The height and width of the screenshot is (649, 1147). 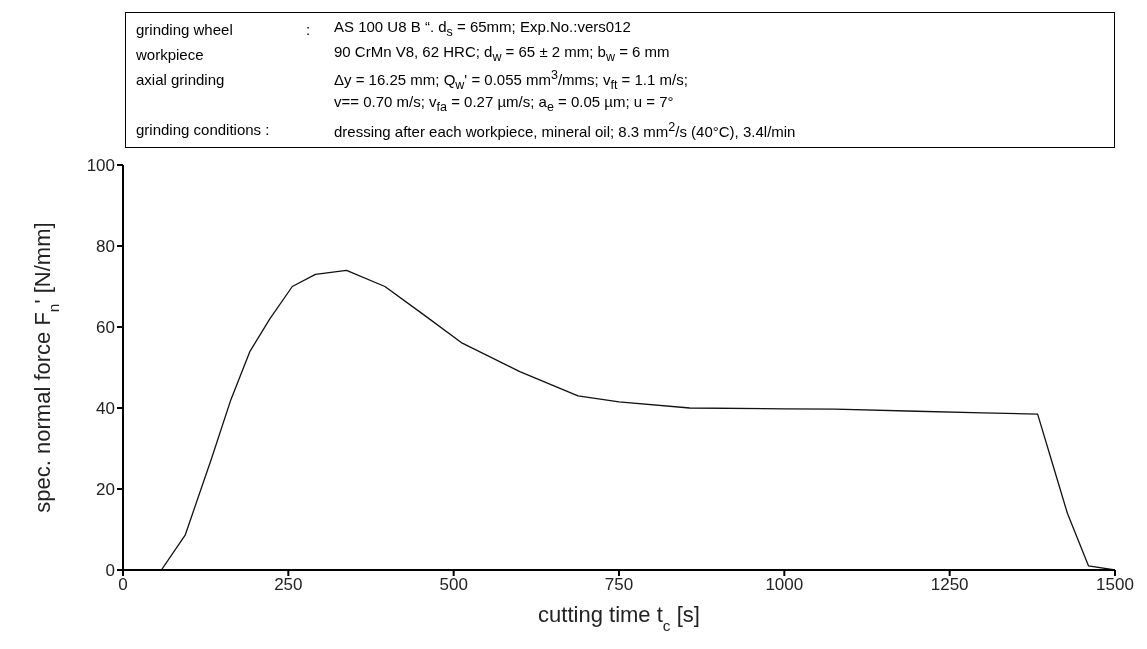 What do you see at coordinates (619, 618) in the screenshot?
I see `x-axis-title: cutting time t$_{c}$ [s]` at bounding box center [619, 618].